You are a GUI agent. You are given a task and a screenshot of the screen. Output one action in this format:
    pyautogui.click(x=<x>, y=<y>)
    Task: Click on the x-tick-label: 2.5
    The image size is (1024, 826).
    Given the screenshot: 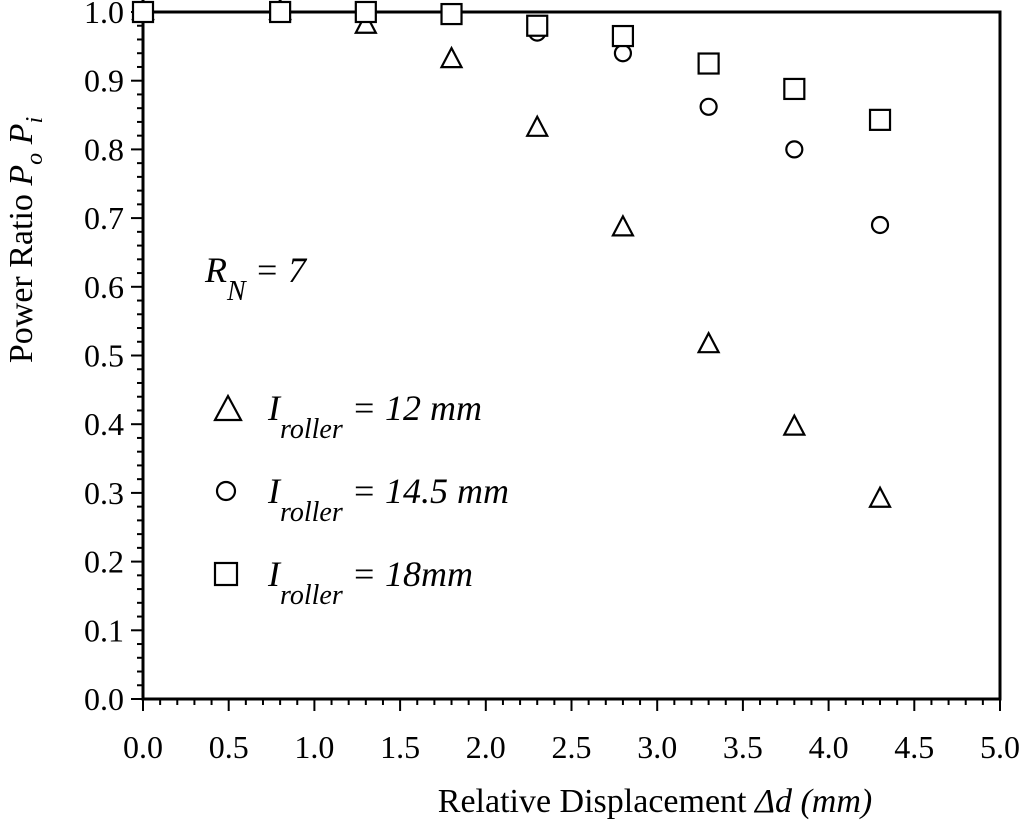 What is the action you would take?
    pyautogui.click(x=572, y=747)
    